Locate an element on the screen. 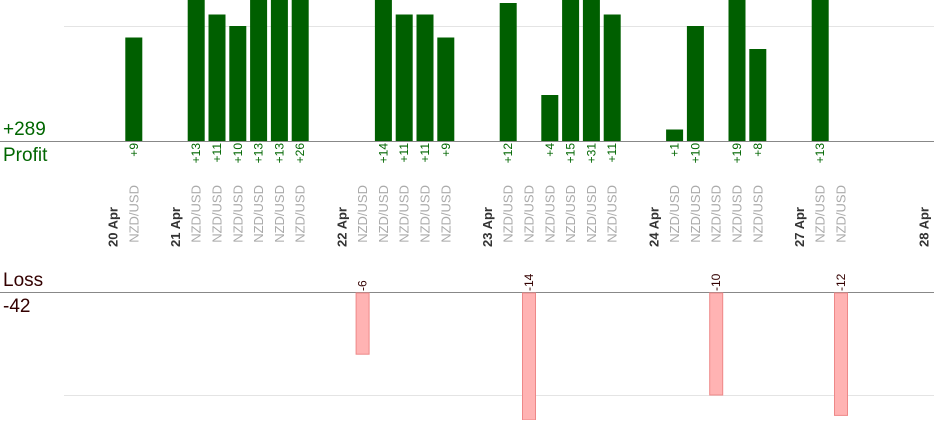 The width and height of the screenshot is (934, 425). date-label: 21 Apr is located at coordinates (175, 227).